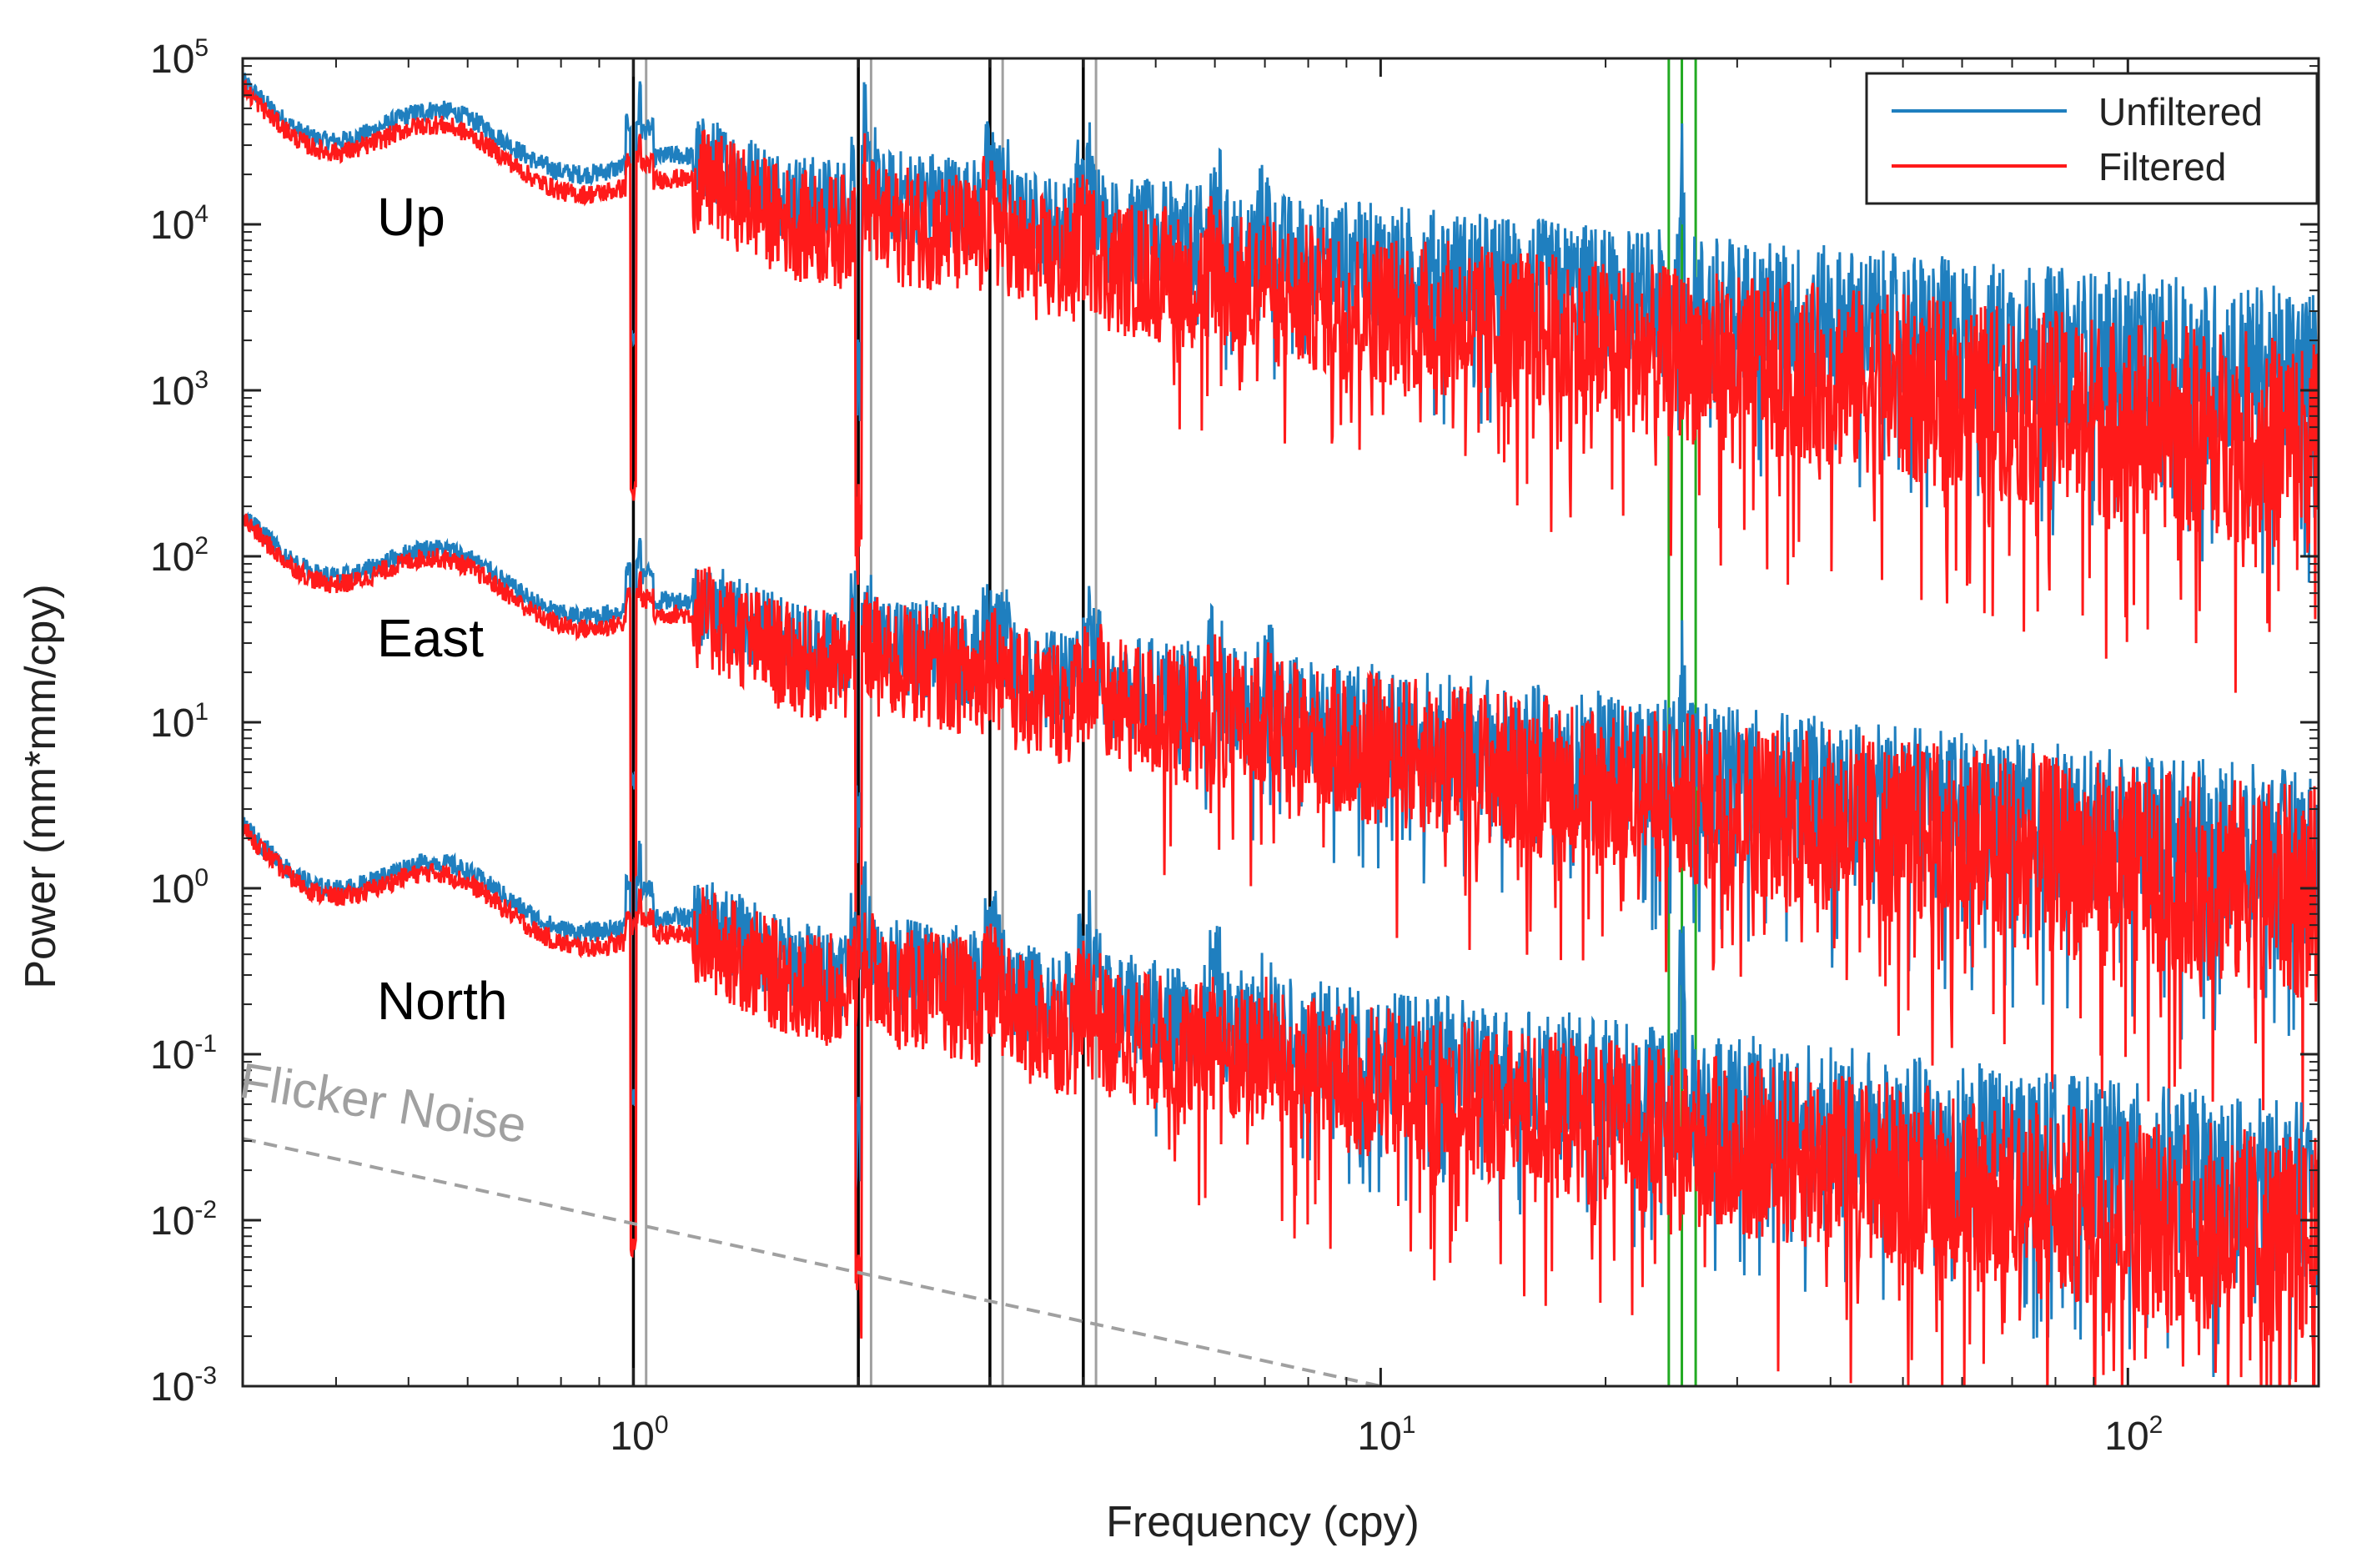 The image size is (2372, 1568). I want to click on legend-label-filtered: Filtered, so click(2162, 166).